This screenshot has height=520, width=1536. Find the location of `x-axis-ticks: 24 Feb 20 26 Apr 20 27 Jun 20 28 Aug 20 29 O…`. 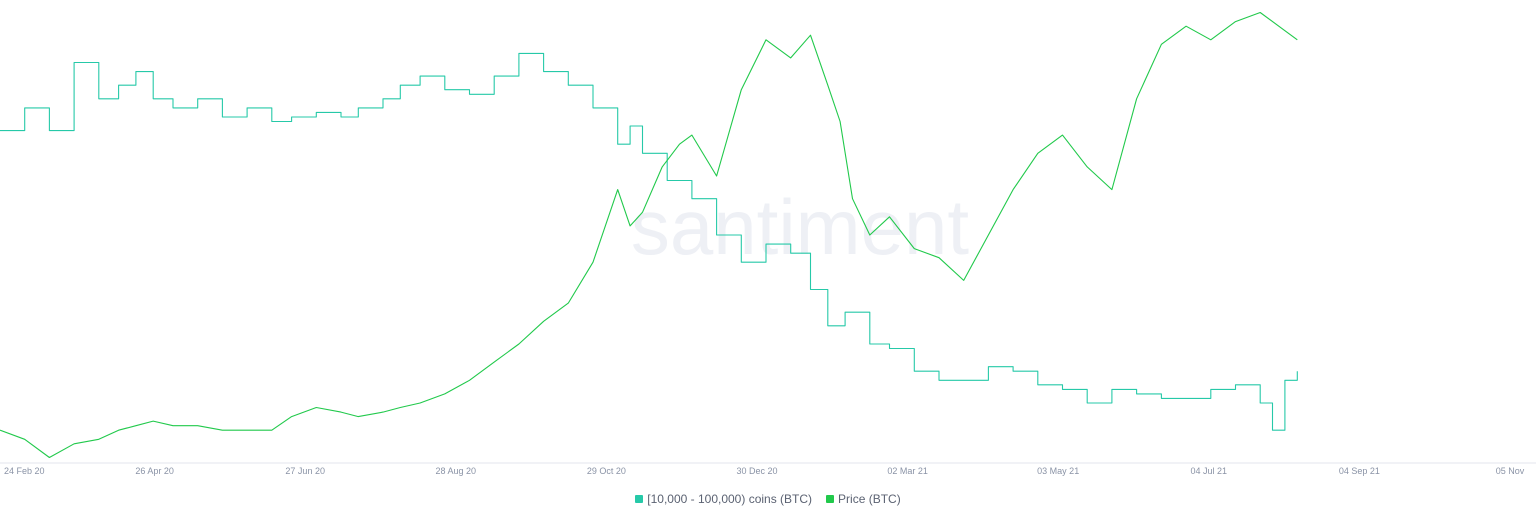

x-axis-ticks: 24 Feb 20 26 Apr 20 27 Jun 20 28 Aug 20 29 O… is located at coordinates (764, 471).